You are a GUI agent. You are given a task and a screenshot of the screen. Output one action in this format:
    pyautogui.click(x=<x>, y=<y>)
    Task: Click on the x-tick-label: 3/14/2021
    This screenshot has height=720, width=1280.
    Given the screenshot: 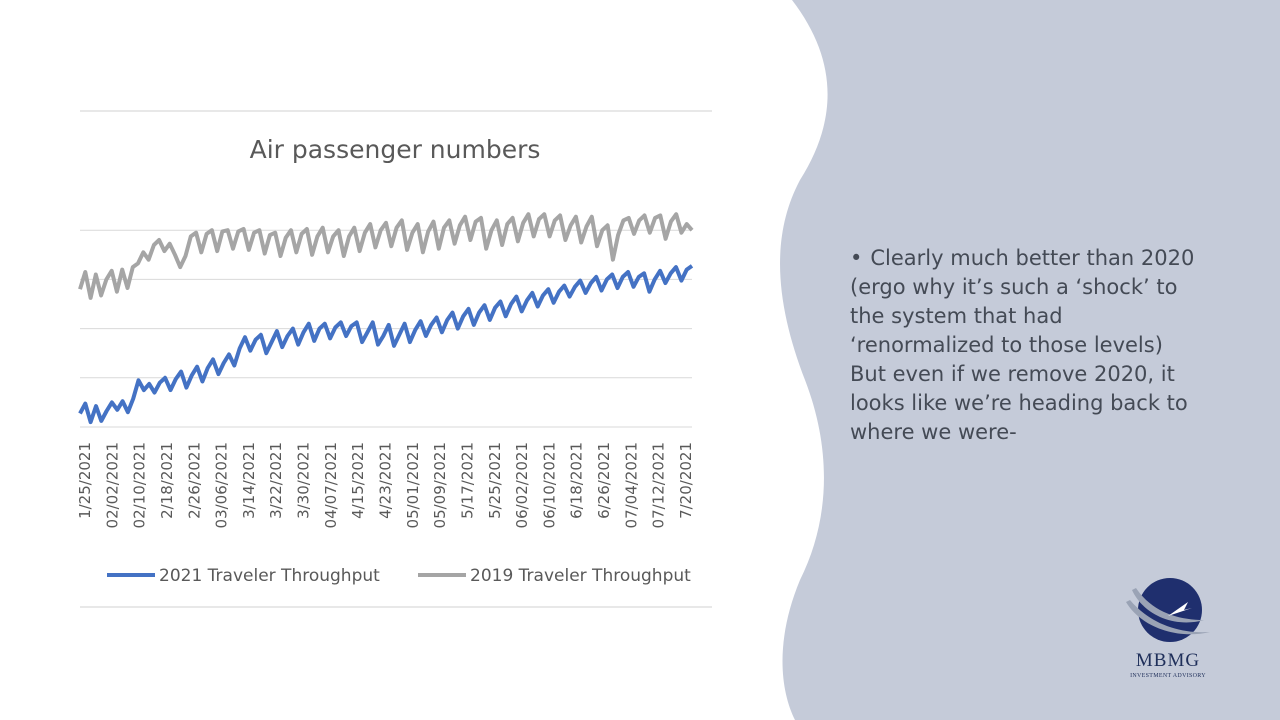 What is the action you would take?
    pyautogui.click(x=249, y=480)
    